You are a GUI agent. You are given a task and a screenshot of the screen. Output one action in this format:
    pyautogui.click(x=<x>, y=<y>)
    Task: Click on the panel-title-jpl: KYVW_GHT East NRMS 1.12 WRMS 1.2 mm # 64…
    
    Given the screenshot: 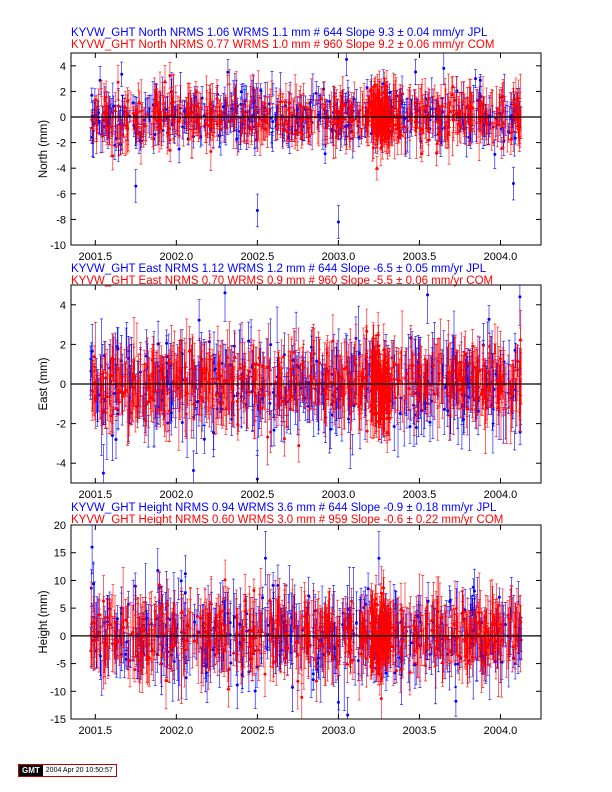 What is the action you would take?
    pyautogui.click(x=279, y=269)
    